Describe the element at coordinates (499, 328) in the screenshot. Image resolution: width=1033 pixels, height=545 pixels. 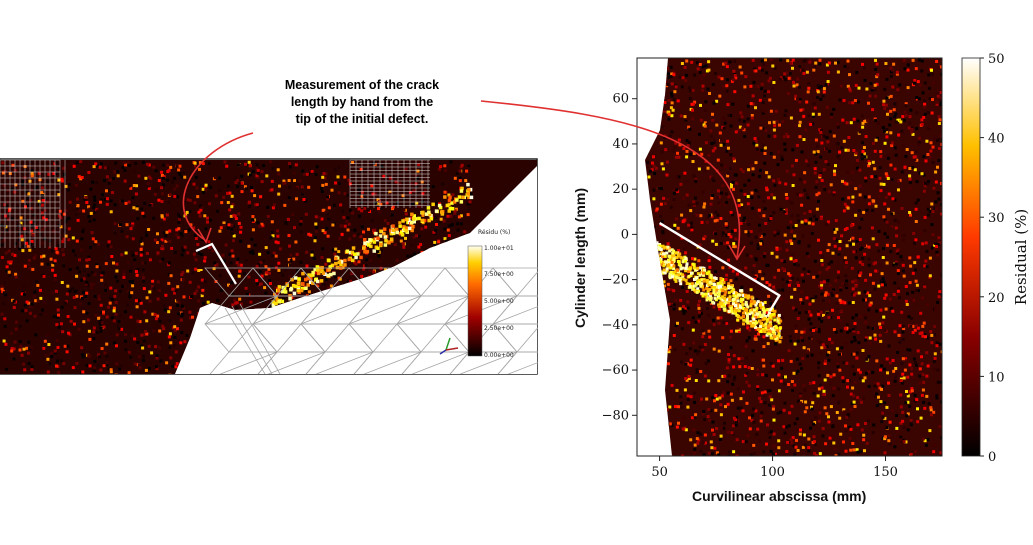
I see `left-colorbar-tick-3: 2.50e+00` at that location.